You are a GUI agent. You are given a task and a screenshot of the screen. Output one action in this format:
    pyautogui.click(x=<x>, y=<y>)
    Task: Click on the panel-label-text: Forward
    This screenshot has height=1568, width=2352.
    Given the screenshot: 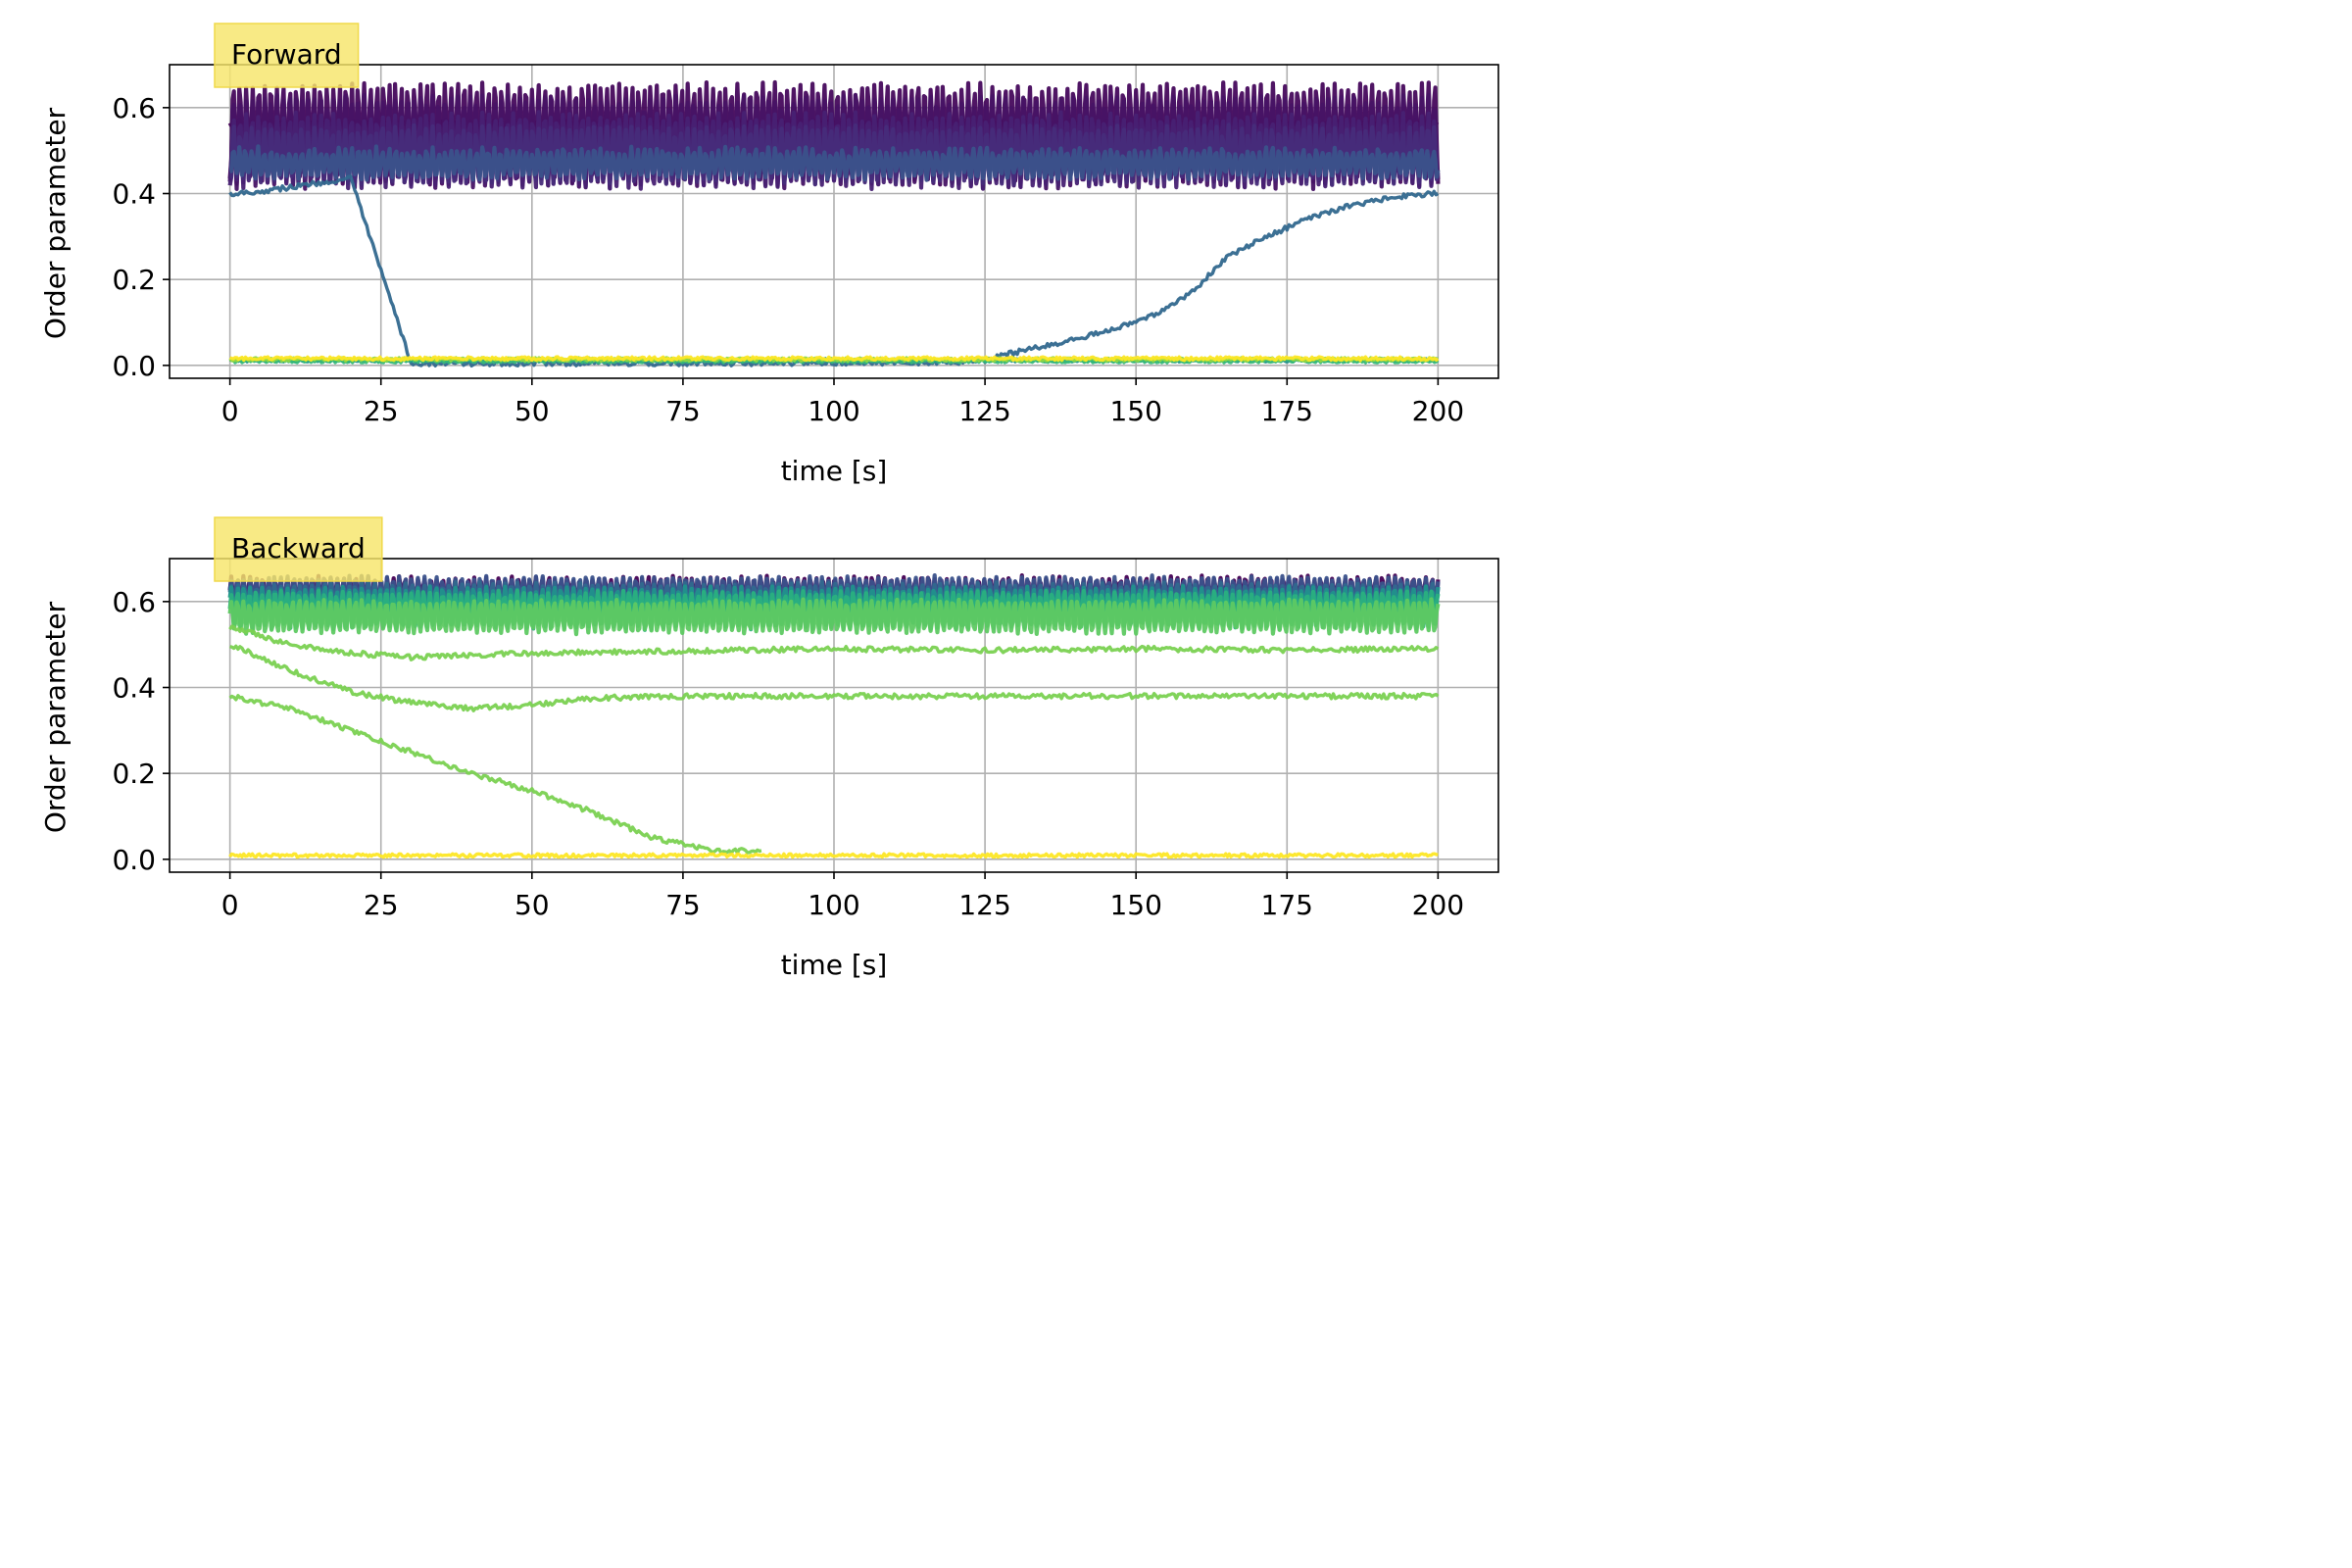 What is the action you would take?
    pyautogui.click(x=287, y=54)
    